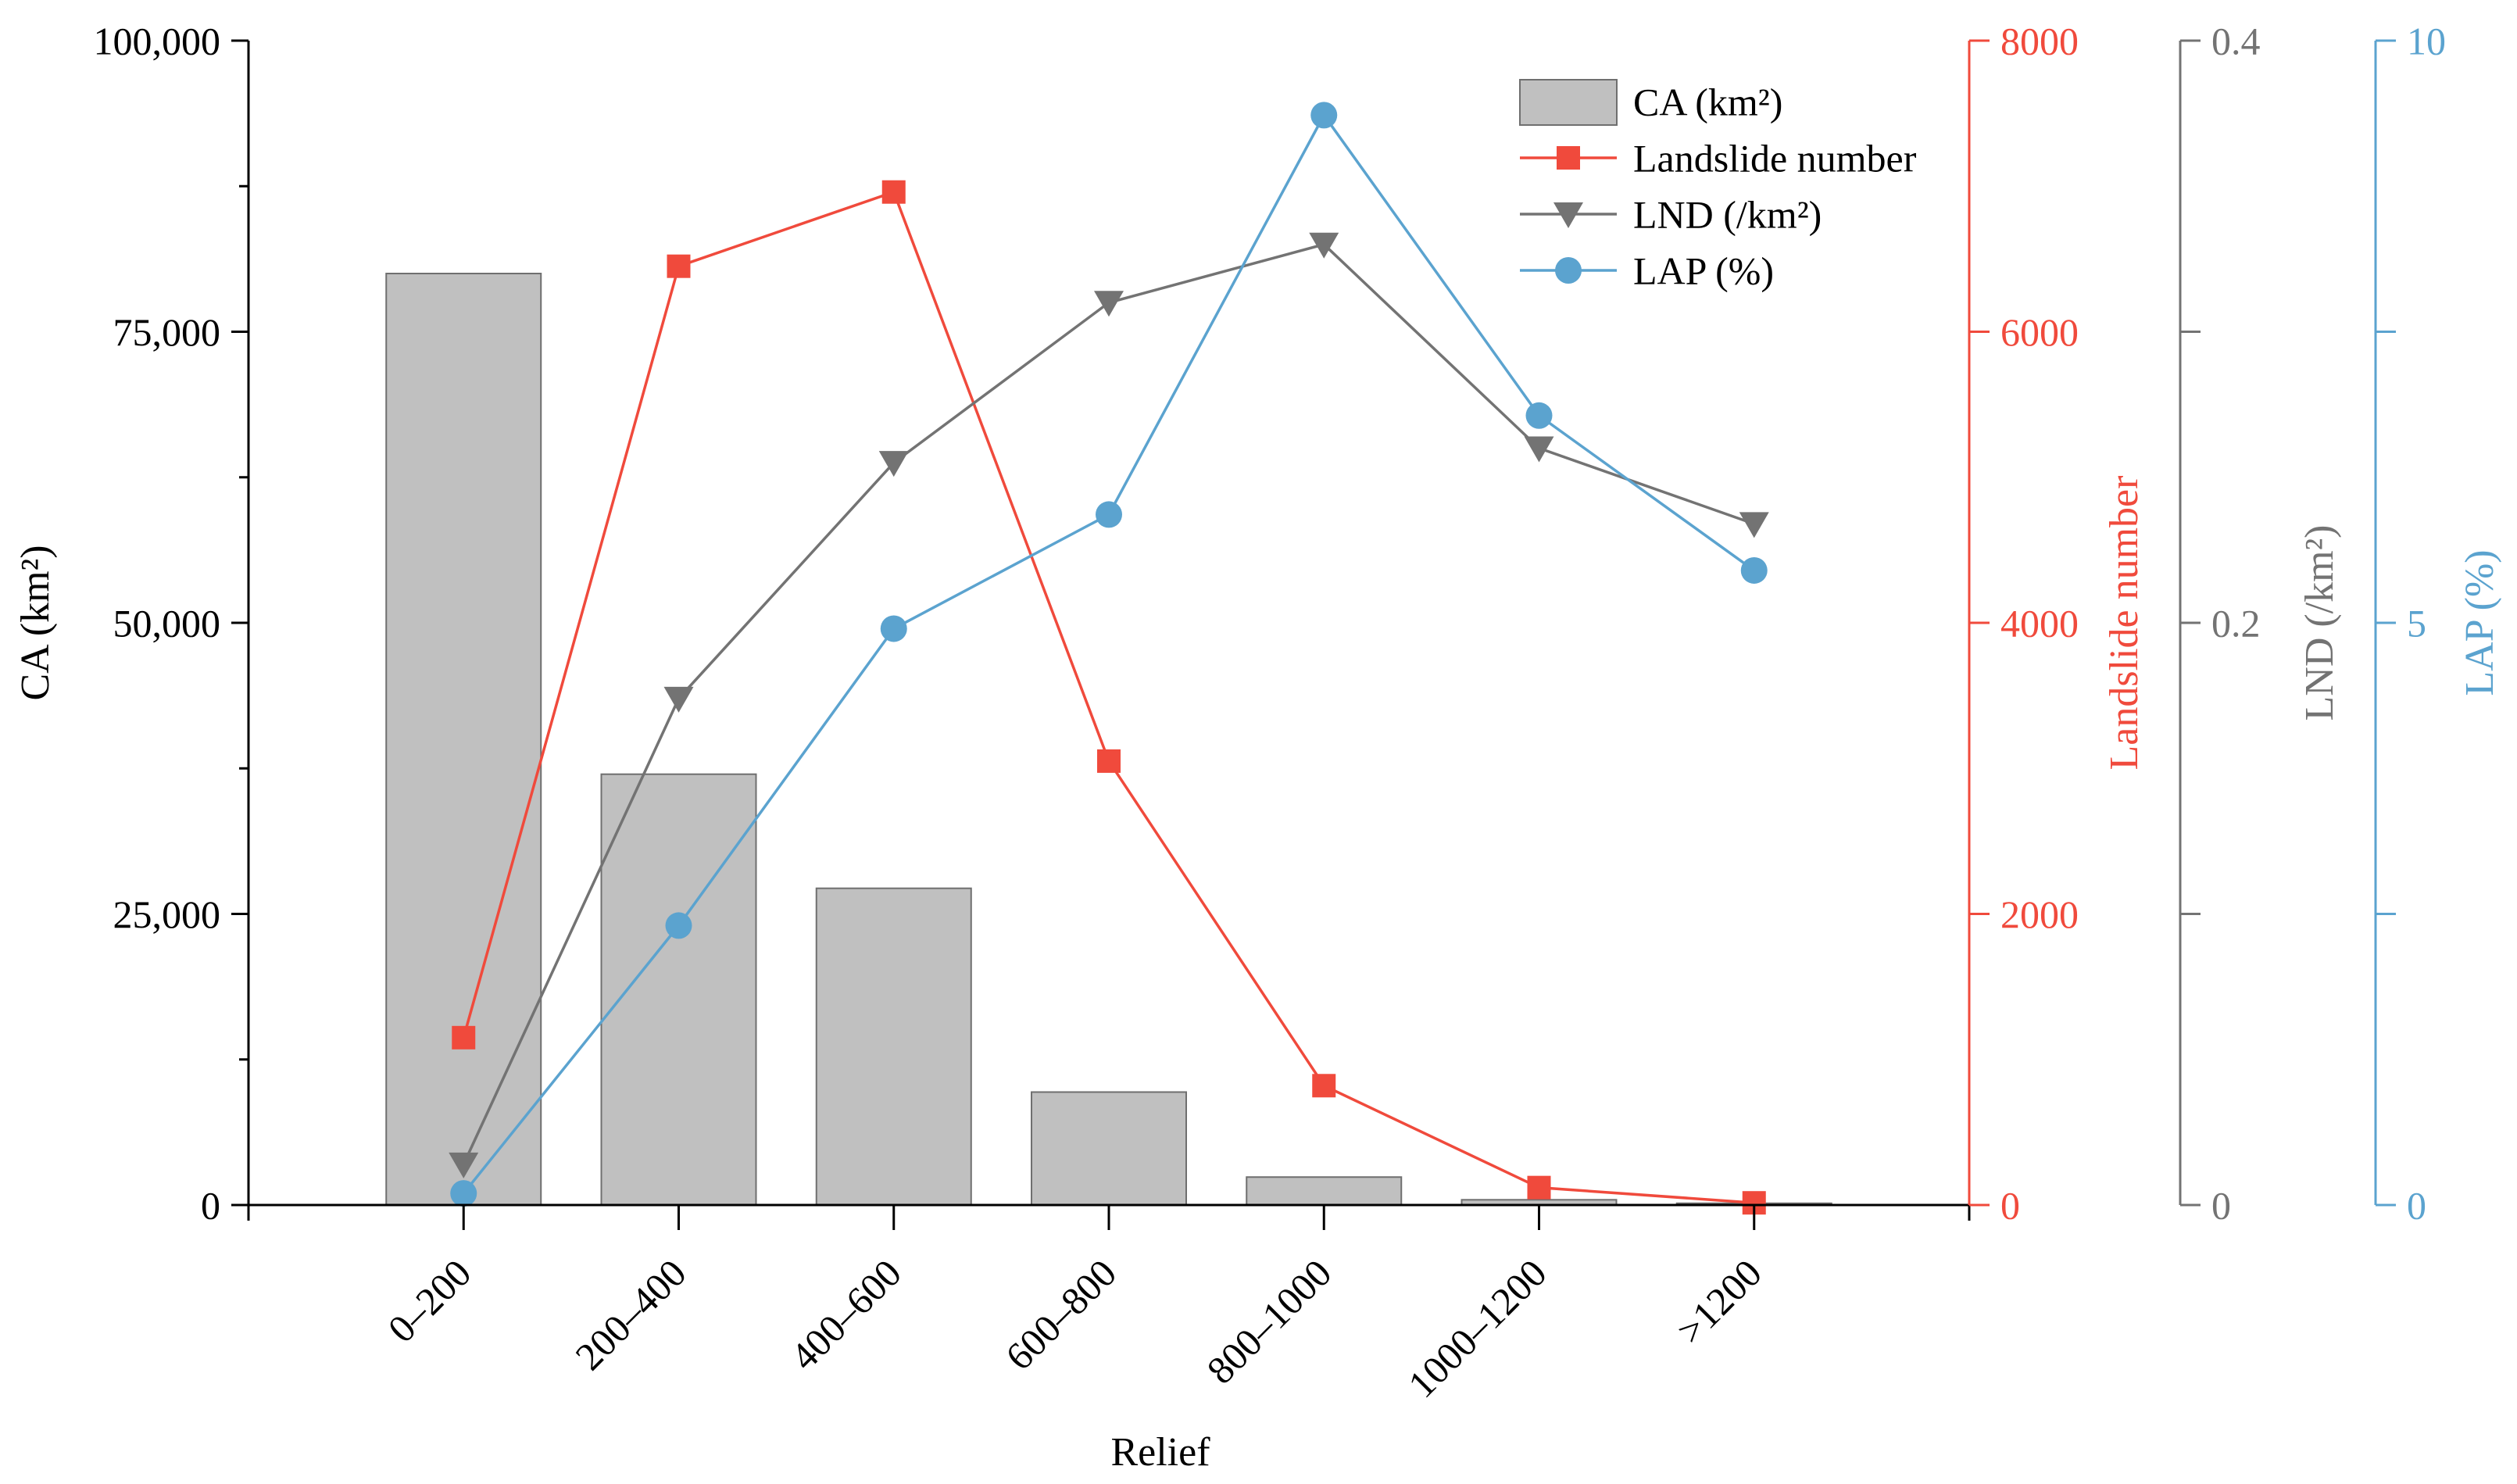 The height and width of the screenshot is (1484, 2517). I want to click on right2-tick-label: 0, so click(2221, 1206).